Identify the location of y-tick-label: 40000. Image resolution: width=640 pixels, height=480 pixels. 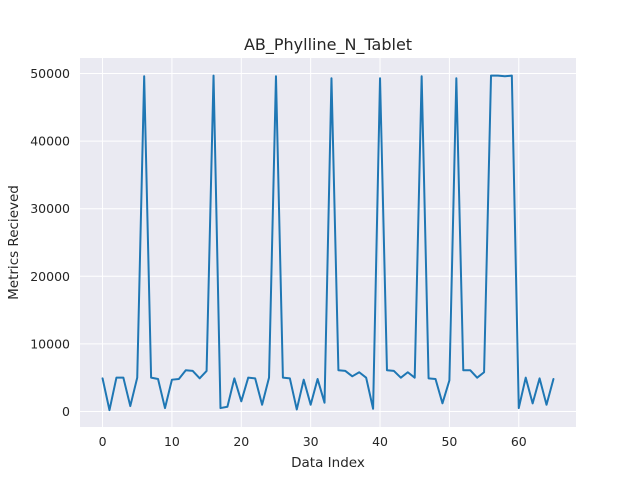
(50, 141).